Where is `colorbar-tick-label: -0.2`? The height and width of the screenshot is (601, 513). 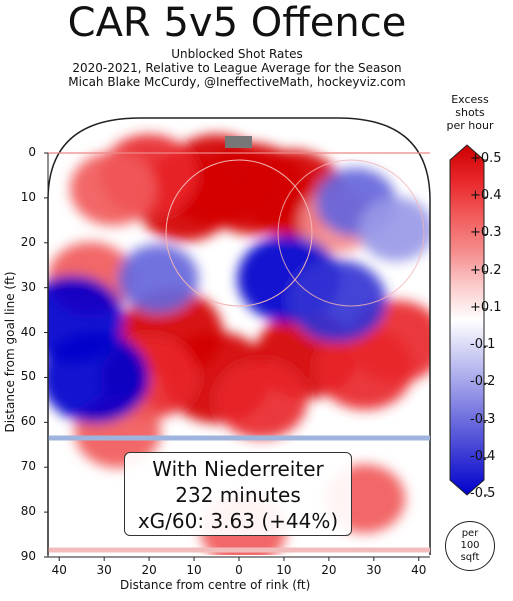
colorbar-tick-label: -0.2 is located at coordinates (483, 382).